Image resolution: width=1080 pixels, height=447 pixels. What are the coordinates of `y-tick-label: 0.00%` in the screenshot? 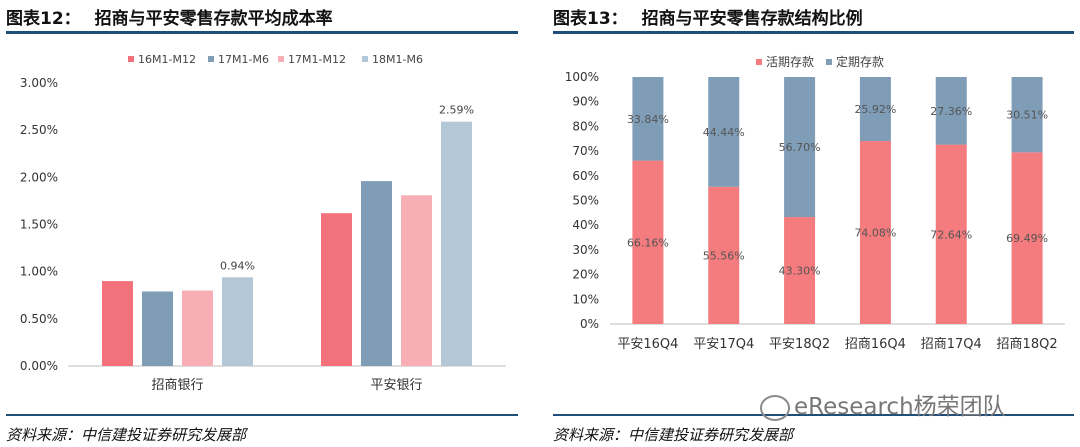 It's located at (39, 366).